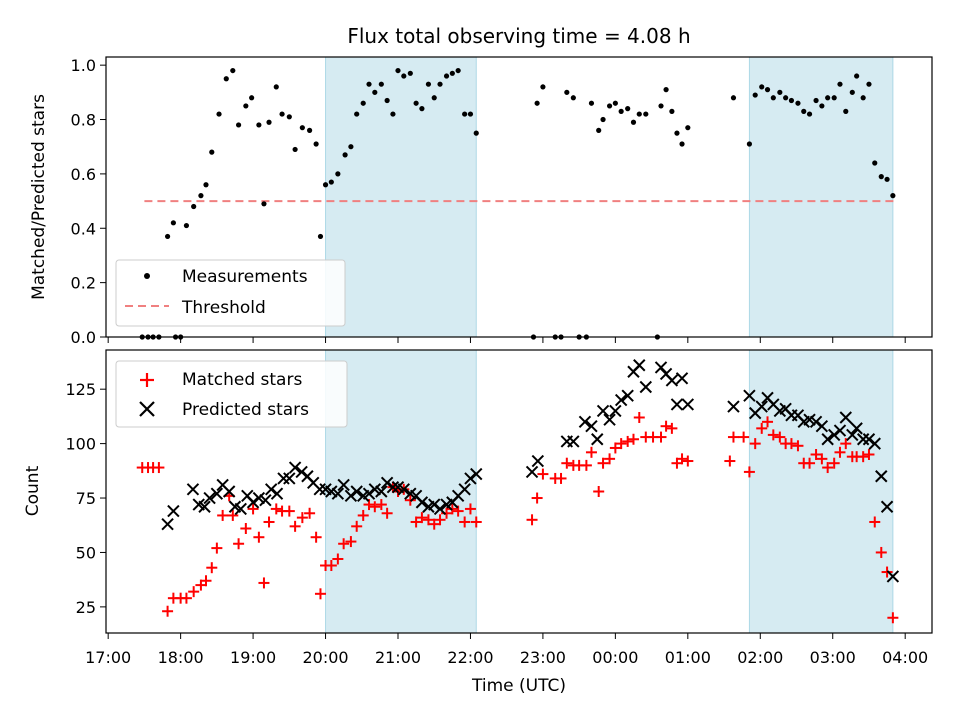  I want to click on top-y-tick-label: 1.0, so click(83, 65).